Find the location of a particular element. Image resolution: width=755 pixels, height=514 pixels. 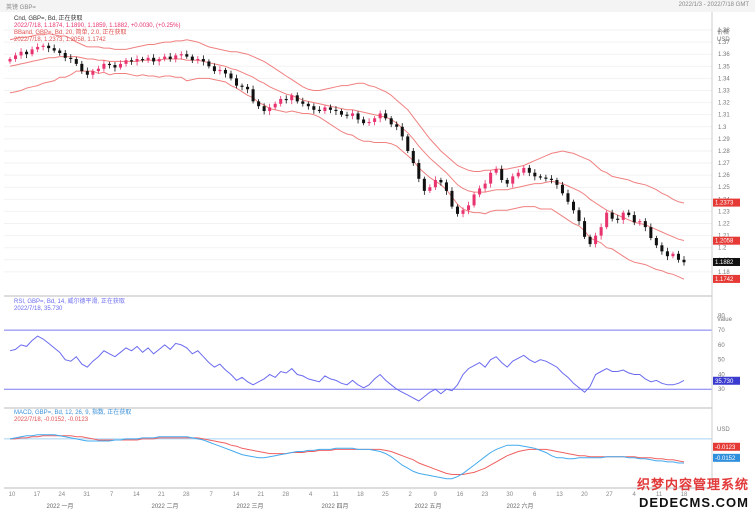

band-line: 2022/7/18, 1.2373, 1.2058, 1.1742 is located at coordinates (60, 40).